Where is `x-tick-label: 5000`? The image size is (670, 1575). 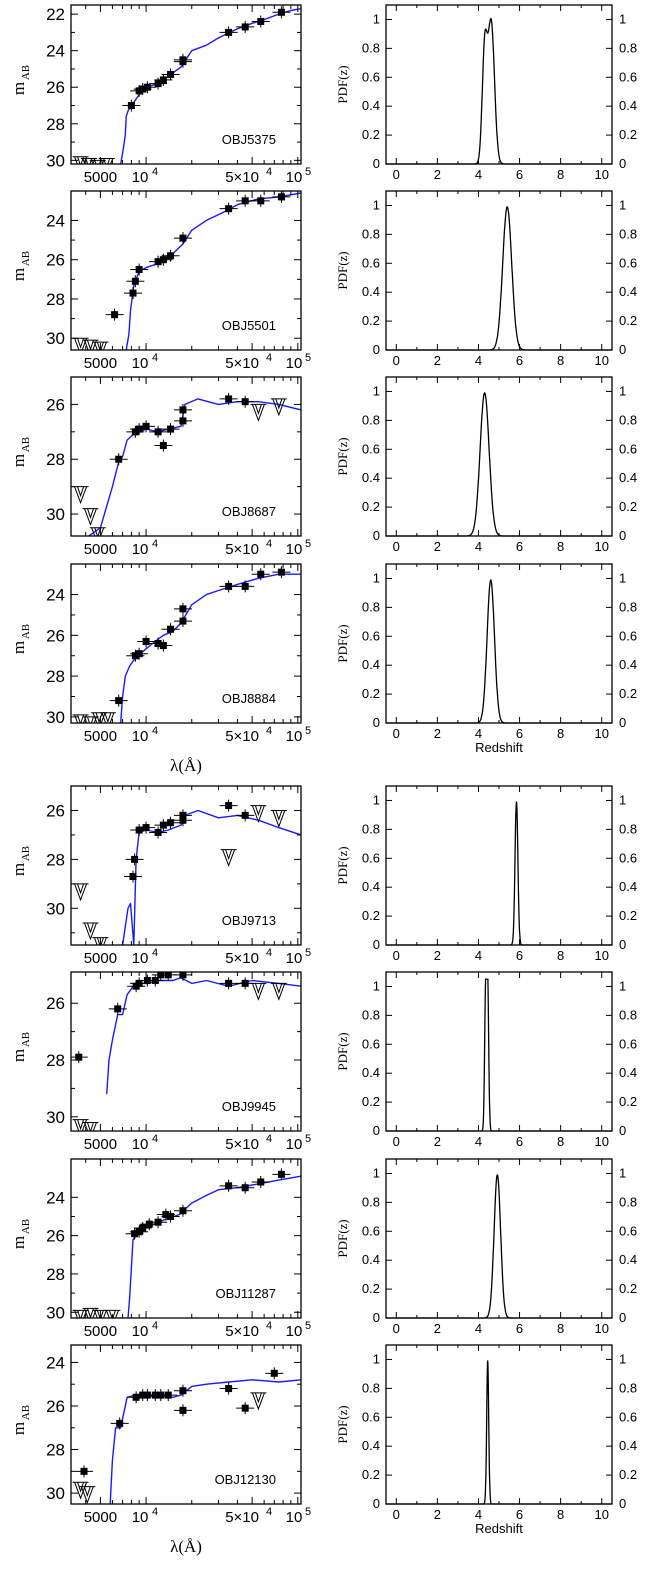
x-tick-label: 5000 is located at coordinates (100, 1144).